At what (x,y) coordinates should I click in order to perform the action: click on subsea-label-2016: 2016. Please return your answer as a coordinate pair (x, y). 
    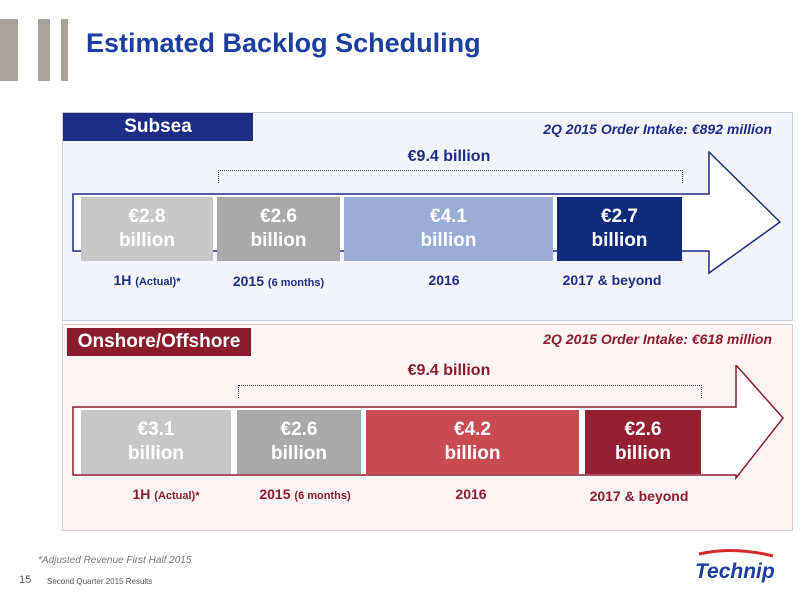
    Looking at the image, I should click on (444, 280).